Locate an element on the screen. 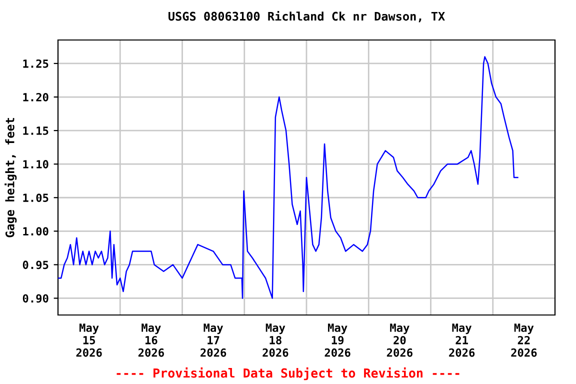 This screenshot has height=384, width=576. chart-title: USGS 08063100 Richland Ck nr Dawson, TX is located at coordinates (306, 16).